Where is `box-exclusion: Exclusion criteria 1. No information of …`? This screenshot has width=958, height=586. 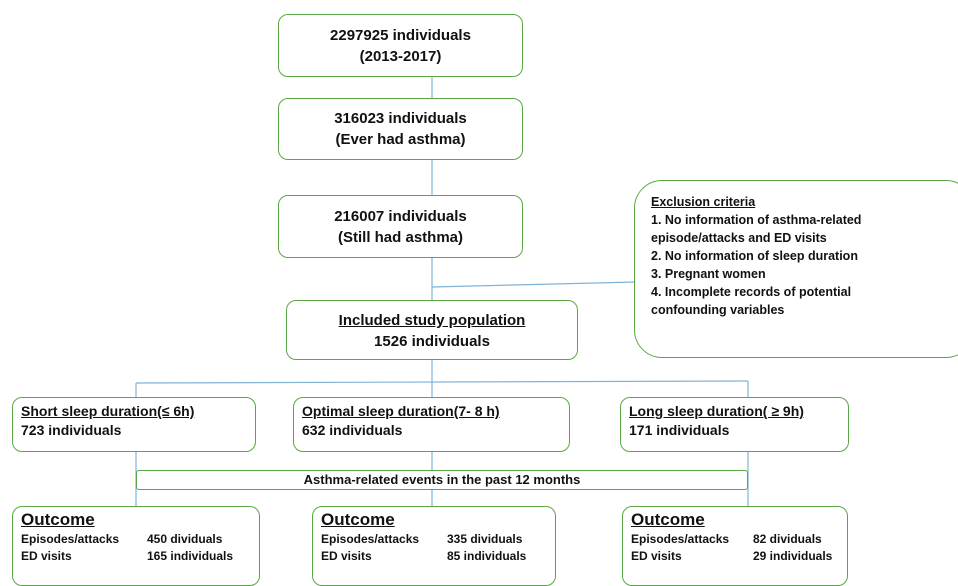 box-exclusion: Exclusion criteria 1. No information of … is located at coordinates (796, 269).